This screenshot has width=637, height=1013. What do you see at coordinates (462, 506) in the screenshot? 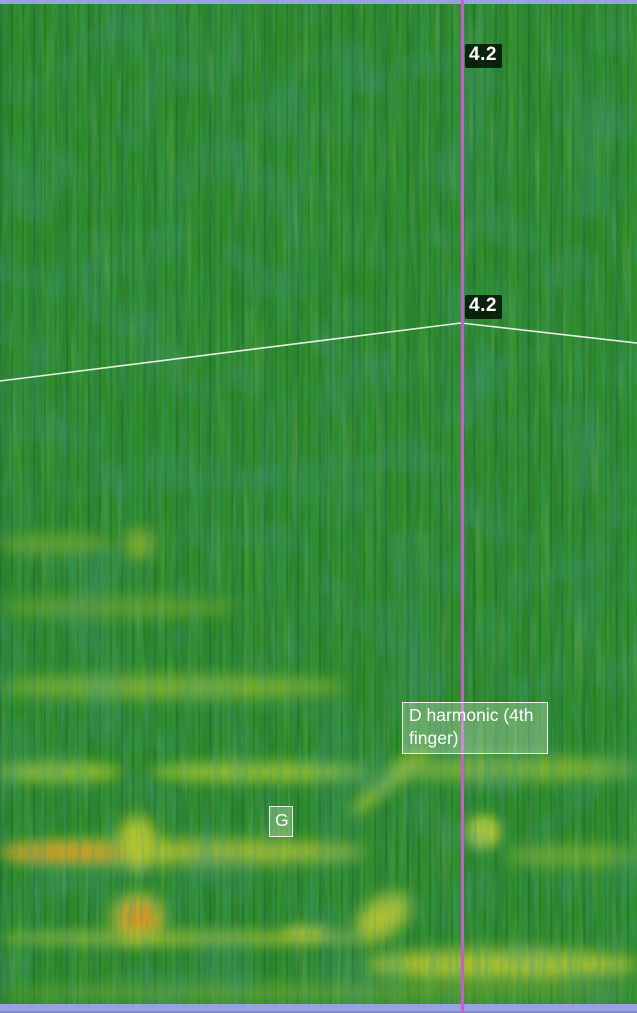
I see `playhead-line` at bounding box center [462, 506].